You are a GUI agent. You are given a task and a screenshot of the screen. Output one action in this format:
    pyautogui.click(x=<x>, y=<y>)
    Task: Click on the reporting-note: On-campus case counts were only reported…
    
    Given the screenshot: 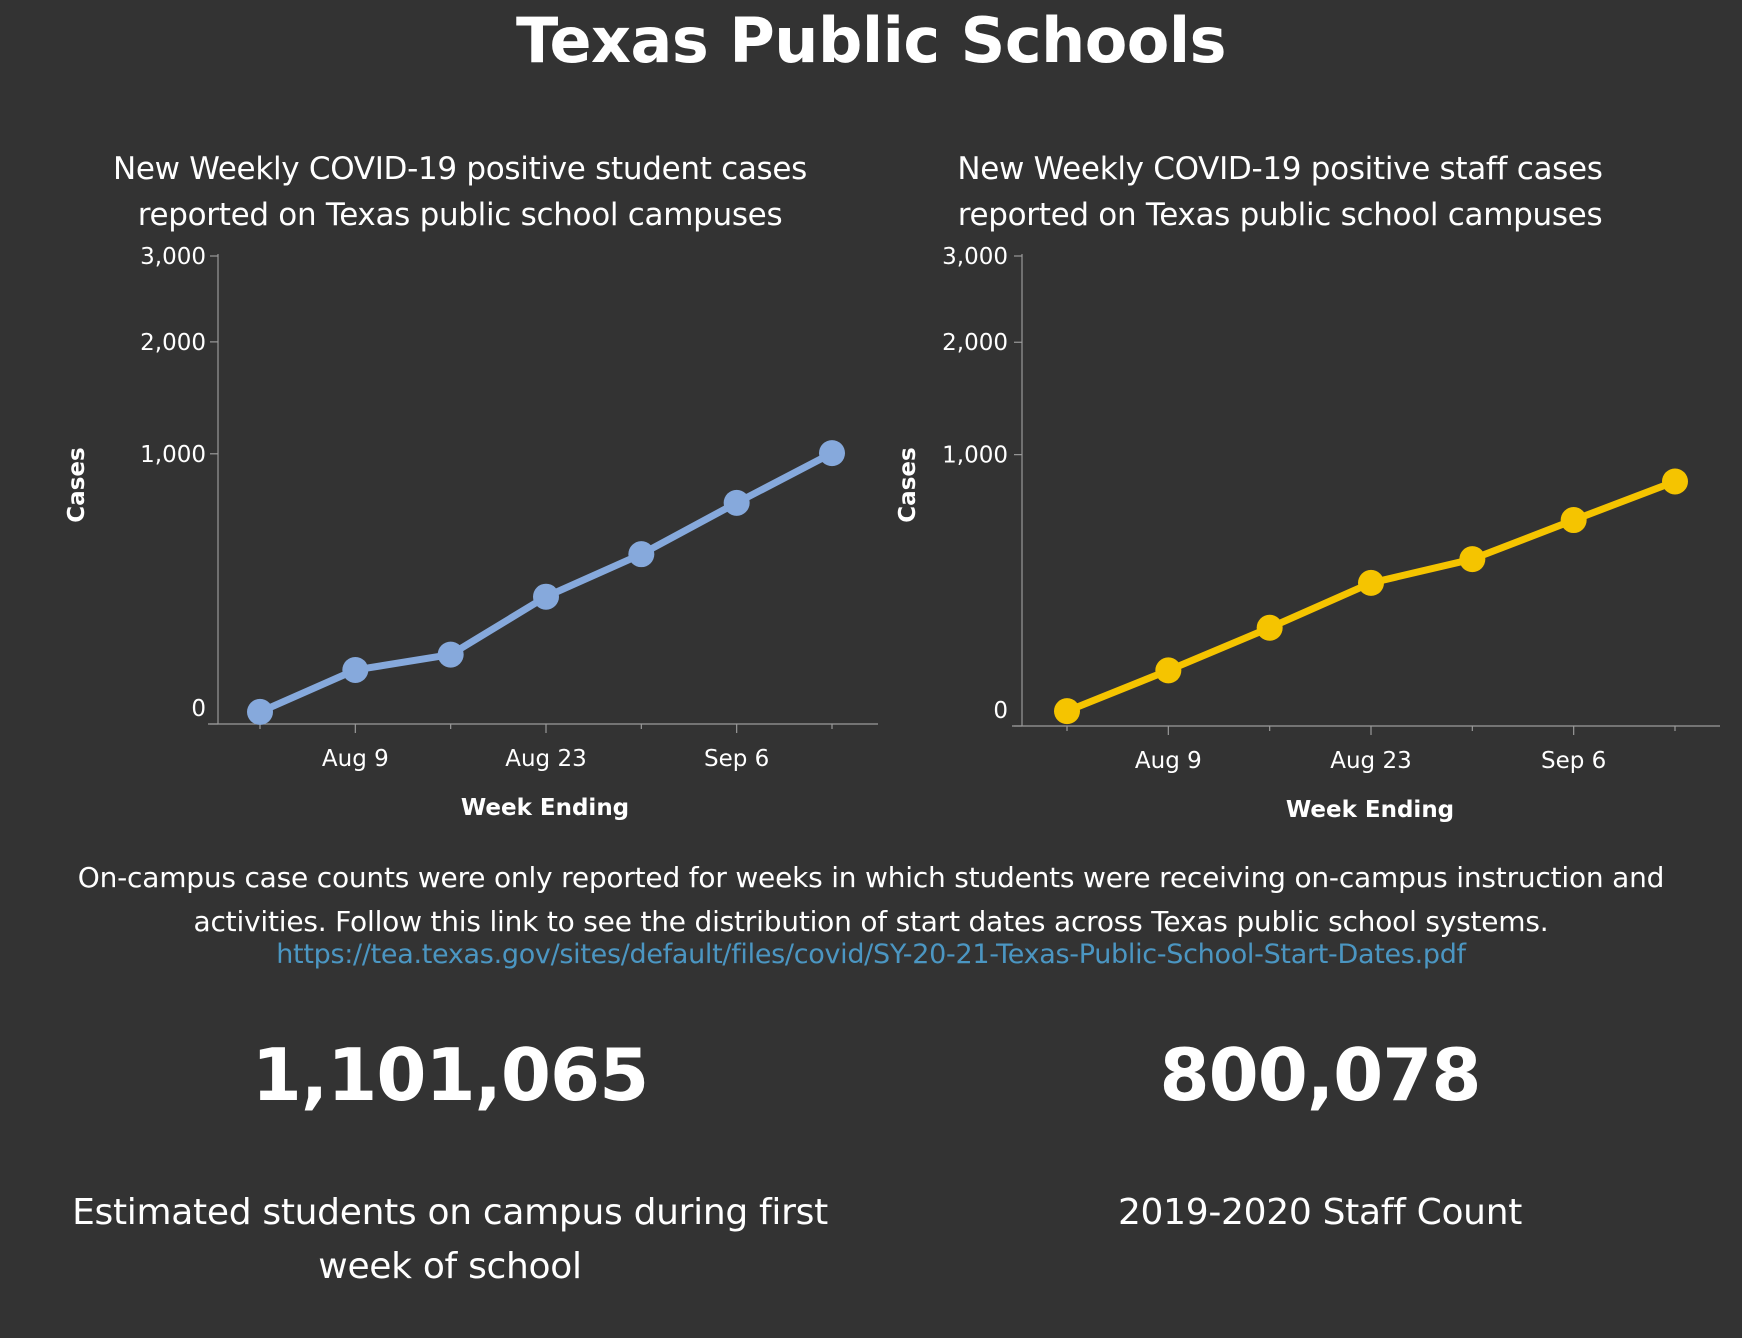 What is the action you would take?
    pyautogui.click(x=871, y=899)
    